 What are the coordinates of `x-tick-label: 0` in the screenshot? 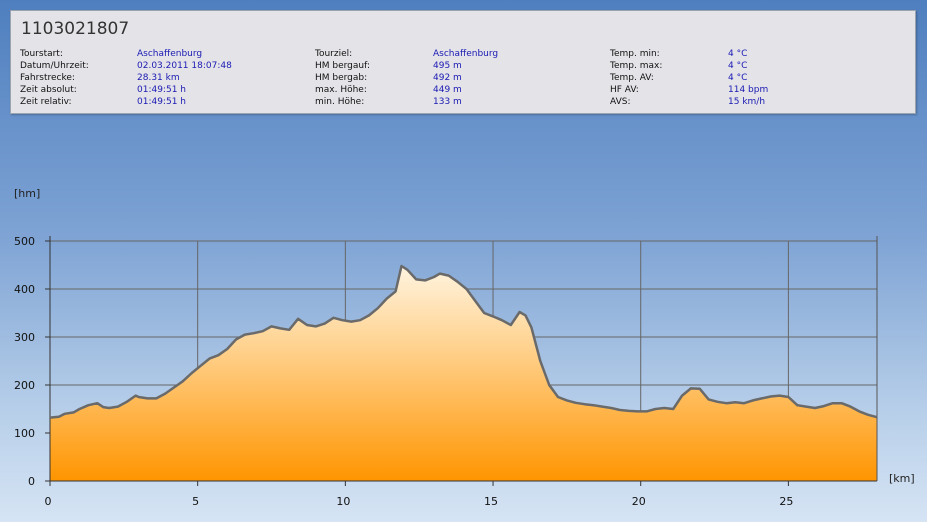 It's located at (48, 501).